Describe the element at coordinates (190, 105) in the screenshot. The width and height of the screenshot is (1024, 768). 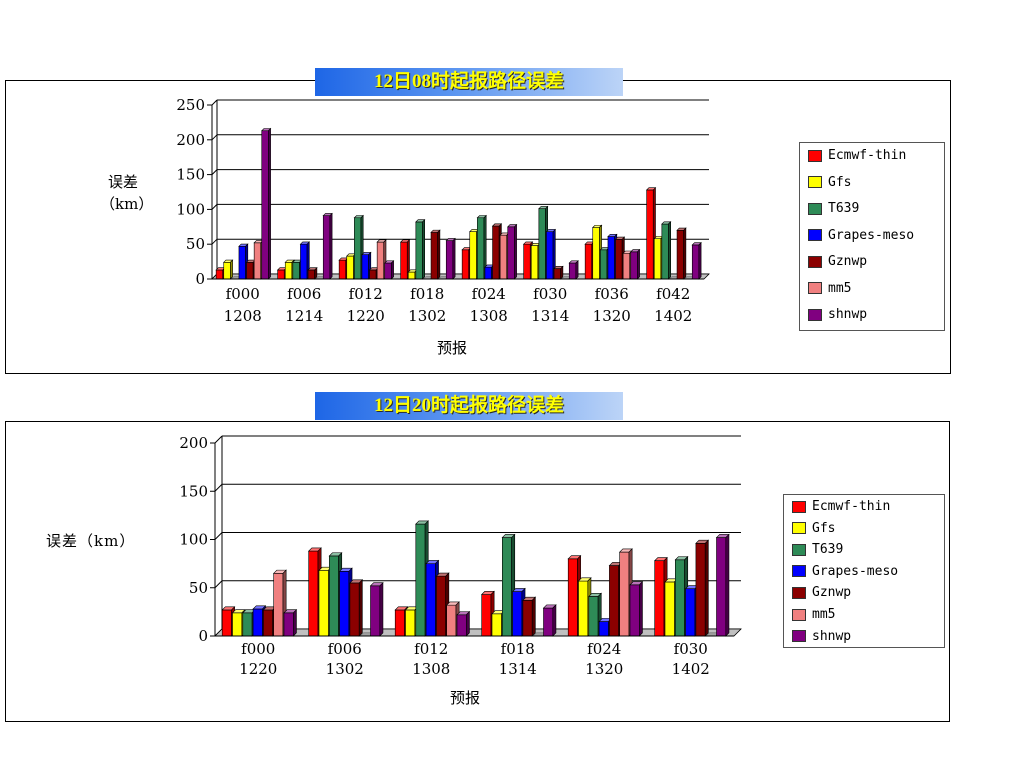
I see `y-tick-label: 250` at that location.